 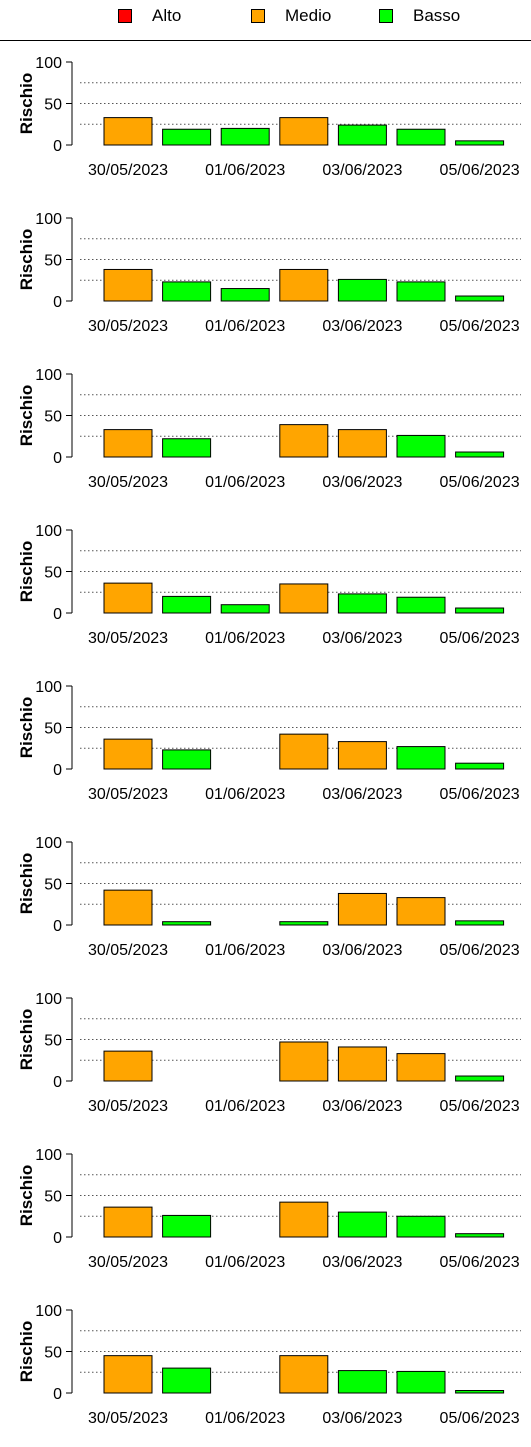 I want to click on legend-label-basso: Basso, so click(x=437, y=15).